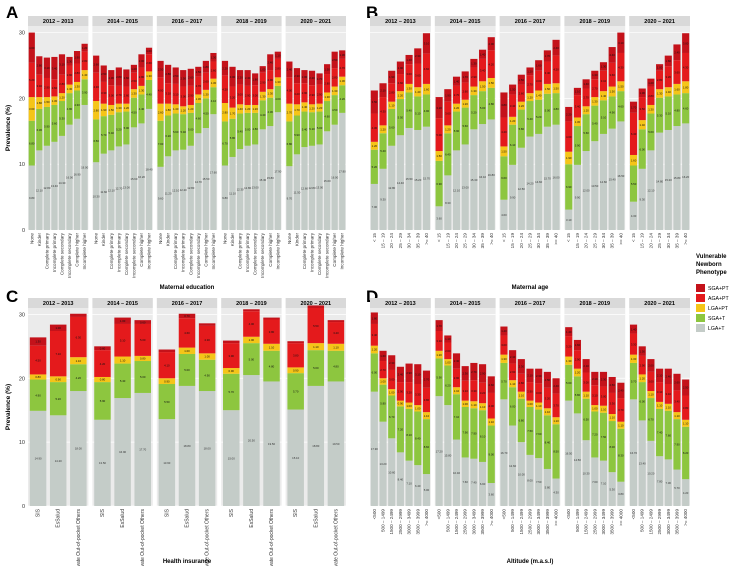  What do you see at coordinates (621, 106) in the screenshot?
I see `data-label: 4.60` at bounding box center [621, 106].